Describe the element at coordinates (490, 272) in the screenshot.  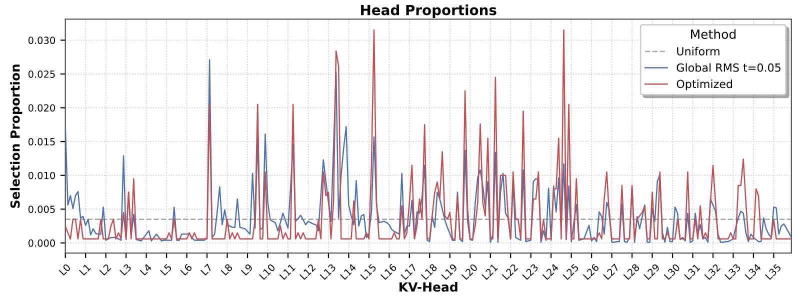
I see `x-tick-label: L21` at that location.